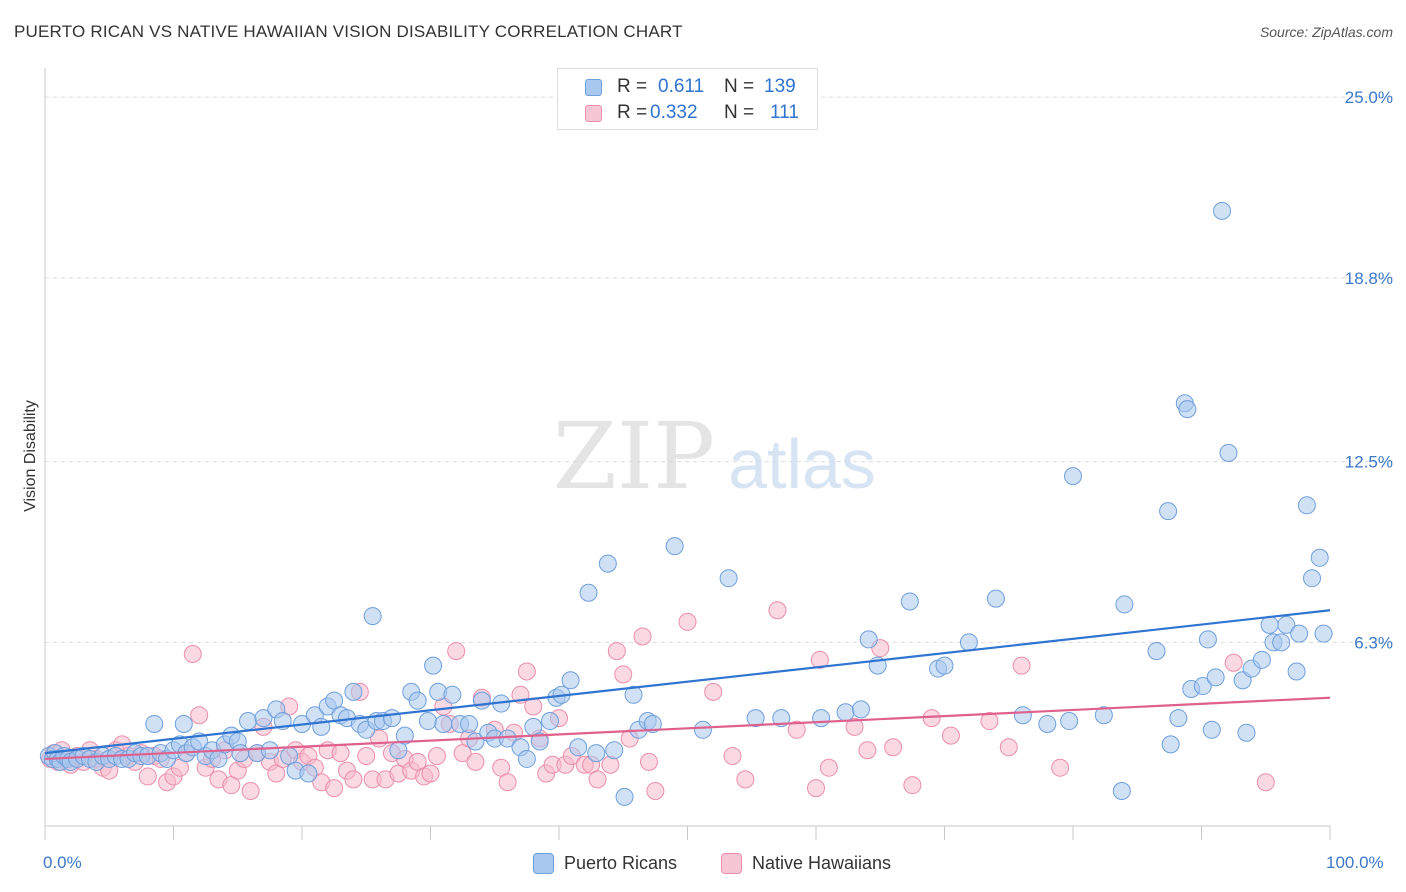 The height and width of the screenshot is (892, 1406). I want to click on y-tick-labels: 6.3% 12.5% 18.8% 25.0%, so click(1369, 370).